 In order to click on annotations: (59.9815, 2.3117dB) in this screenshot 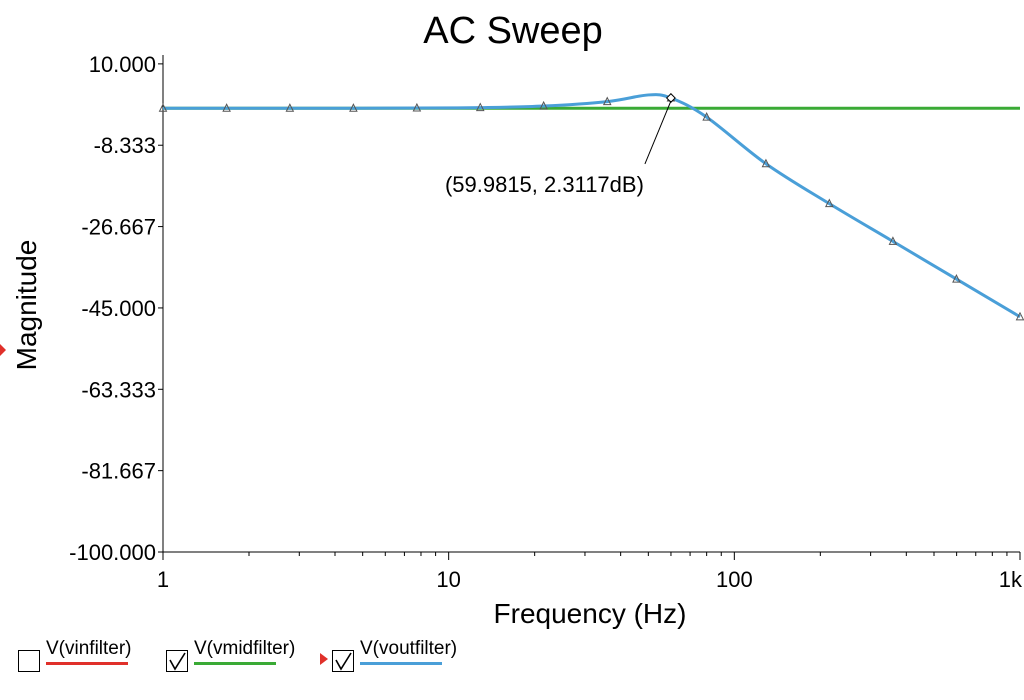, I will do `click(560, 145)`.